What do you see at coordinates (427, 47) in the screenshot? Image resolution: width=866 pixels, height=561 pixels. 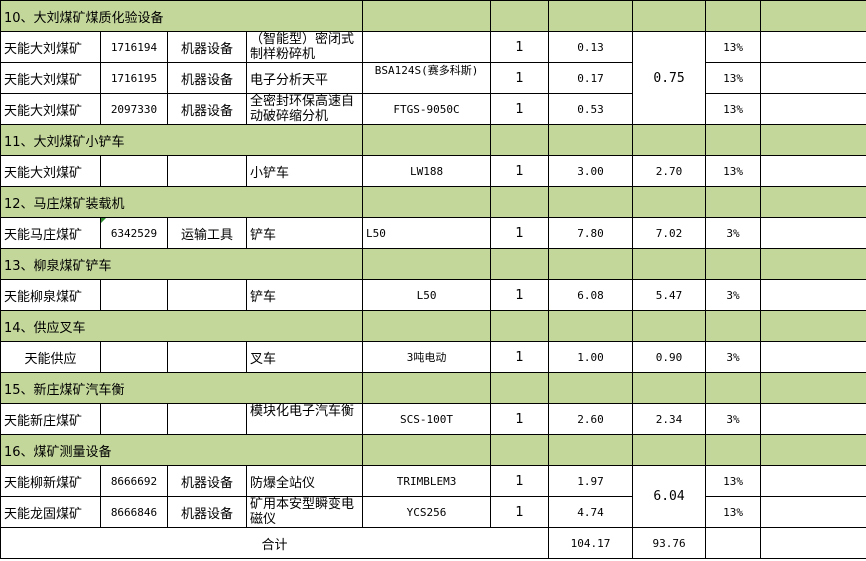 I see `model-cell` at bounding box center [427, 47].